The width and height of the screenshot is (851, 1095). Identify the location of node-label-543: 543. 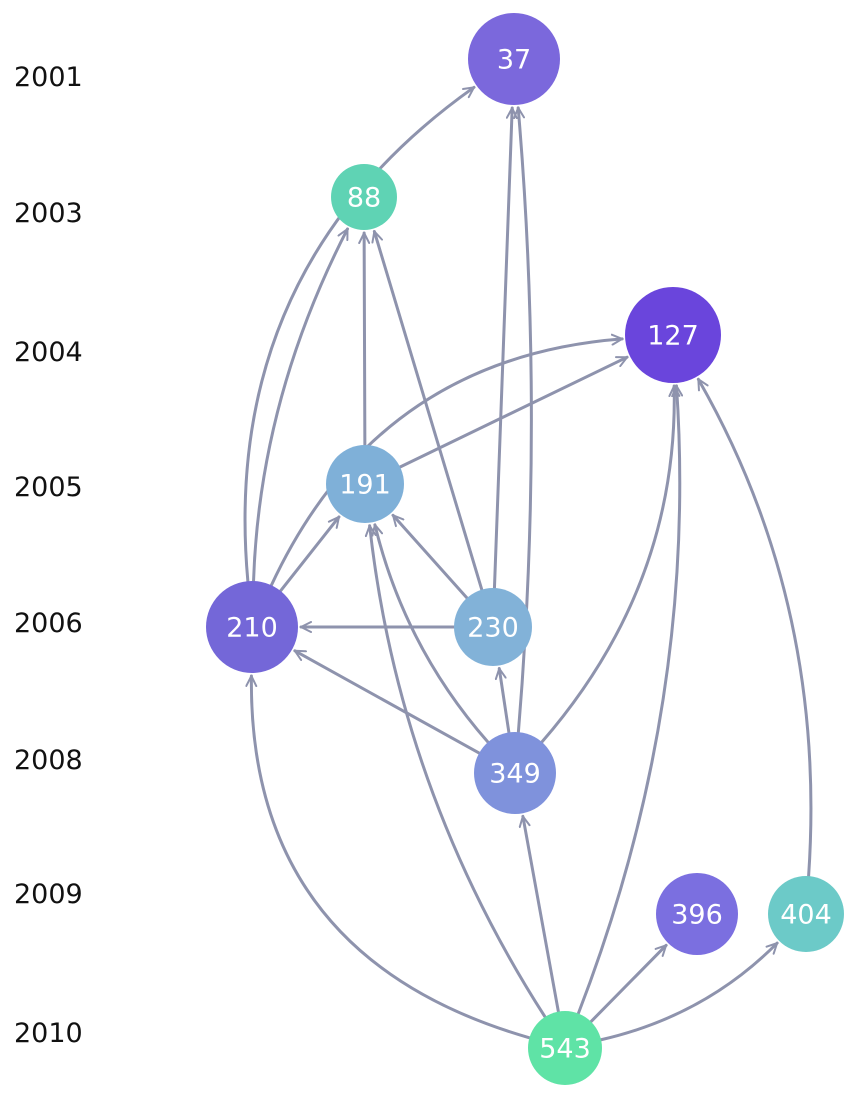
(565, 1049).